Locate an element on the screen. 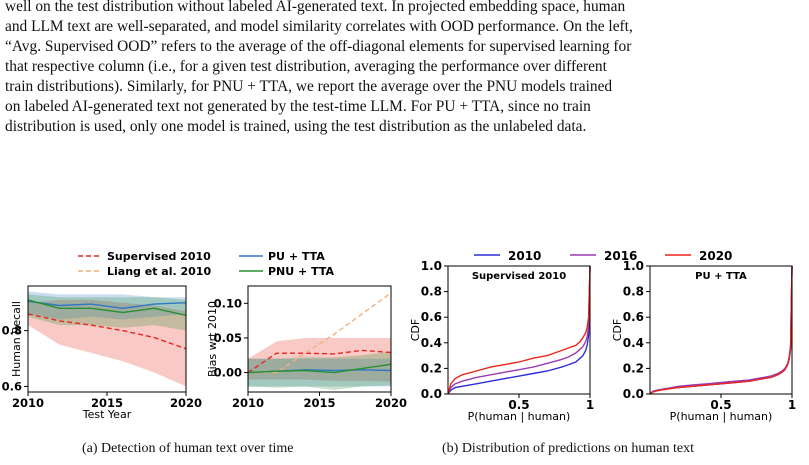  y-tick-label: 0.00 is located at coordinates (228, 373).